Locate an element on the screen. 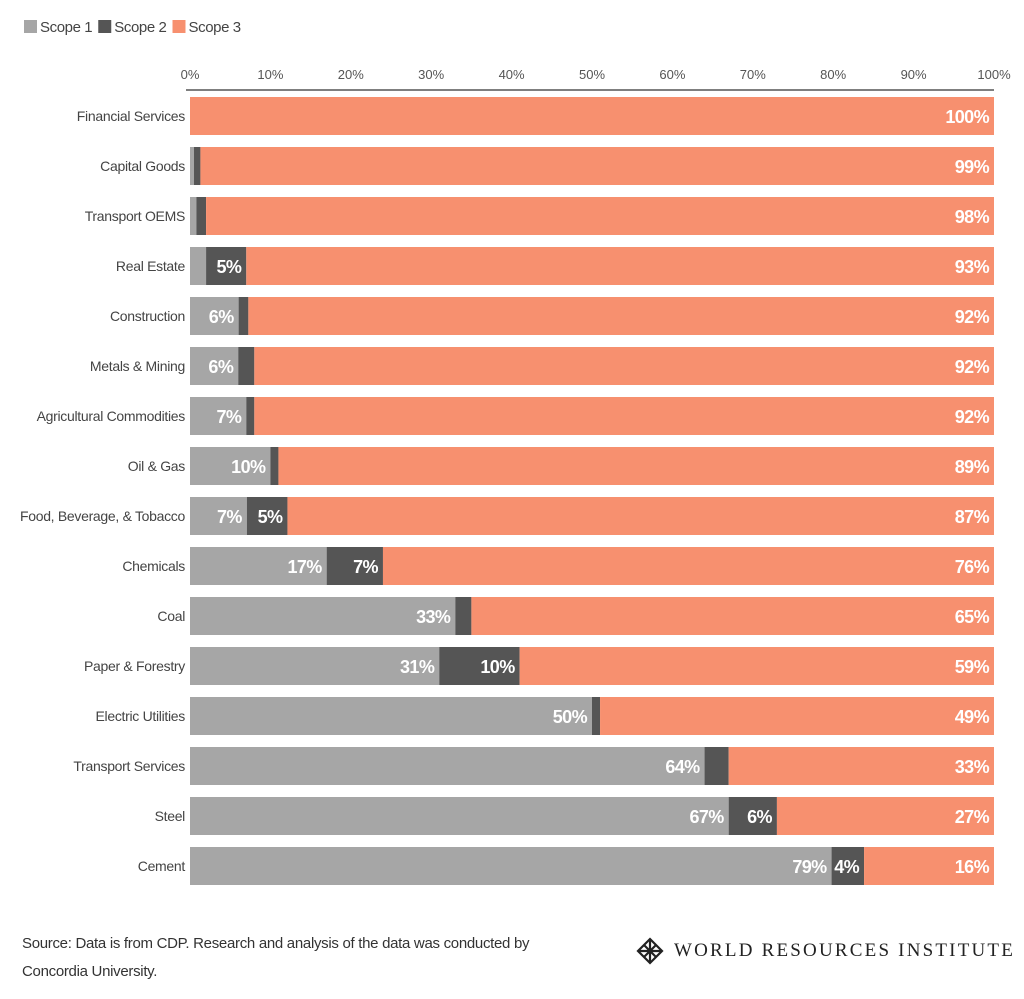  category-label: Metals & Mining is located at coordinates (137, 366).